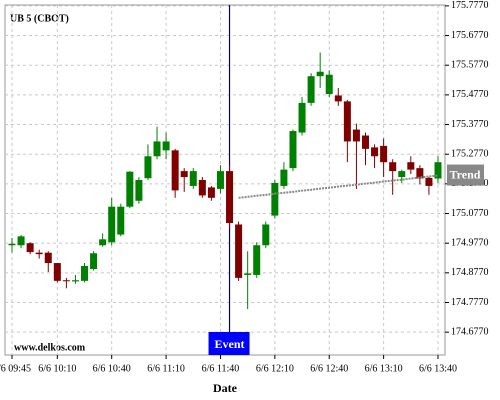 The height and width of the screenshot is (400, 500). I want to click on y-tick-label: 175.4770, so click(470, 94).